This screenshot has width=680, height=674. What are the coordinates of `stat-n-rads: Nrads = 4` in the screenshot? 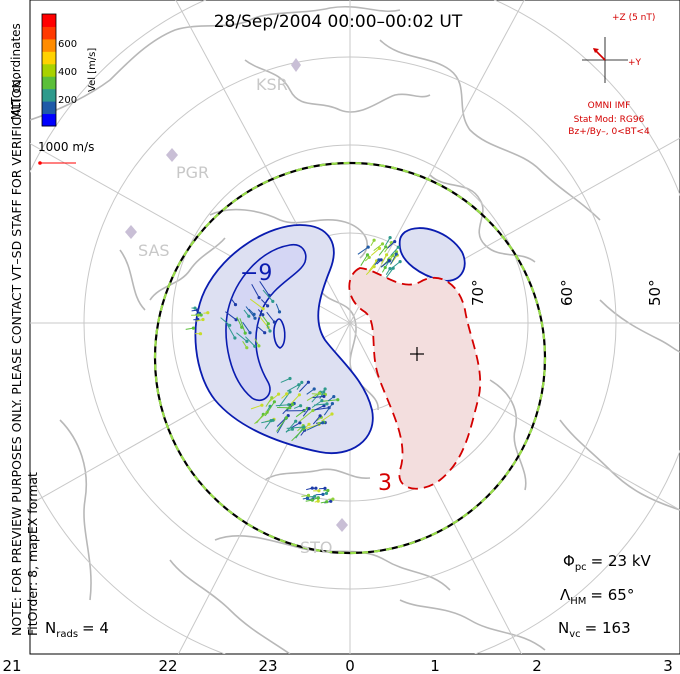 It's located at (77, 629).